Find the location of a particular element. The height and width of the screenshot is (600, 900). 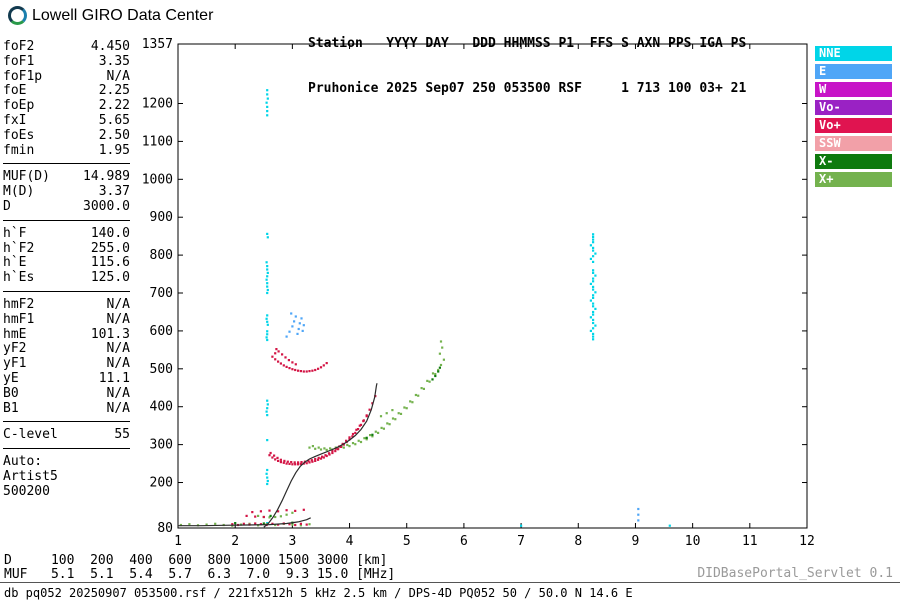

scaler-name: Artist5 is located at coordinates (66, 476).